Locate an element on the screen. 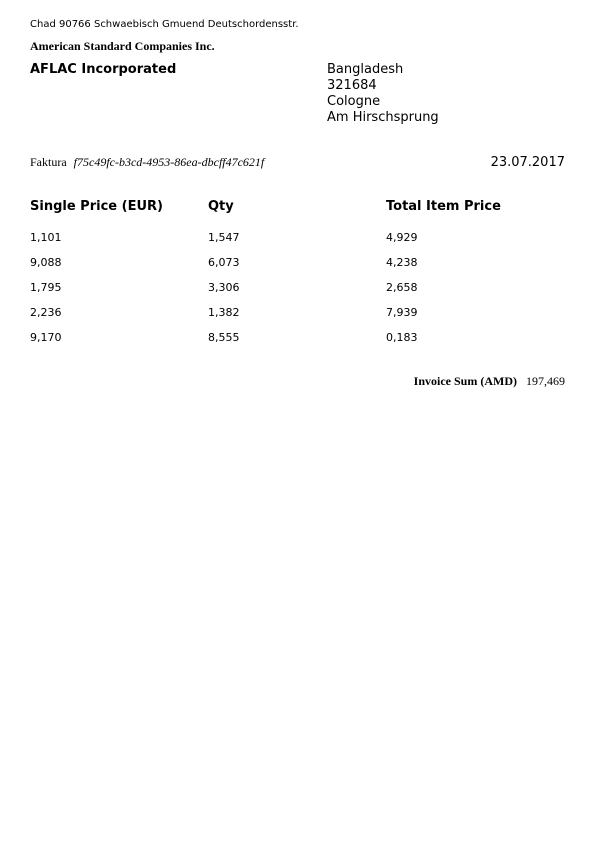 This screenshot has height=842, width=595. total-item-price-cell: 4,929 is located at coordinates (402, 237).